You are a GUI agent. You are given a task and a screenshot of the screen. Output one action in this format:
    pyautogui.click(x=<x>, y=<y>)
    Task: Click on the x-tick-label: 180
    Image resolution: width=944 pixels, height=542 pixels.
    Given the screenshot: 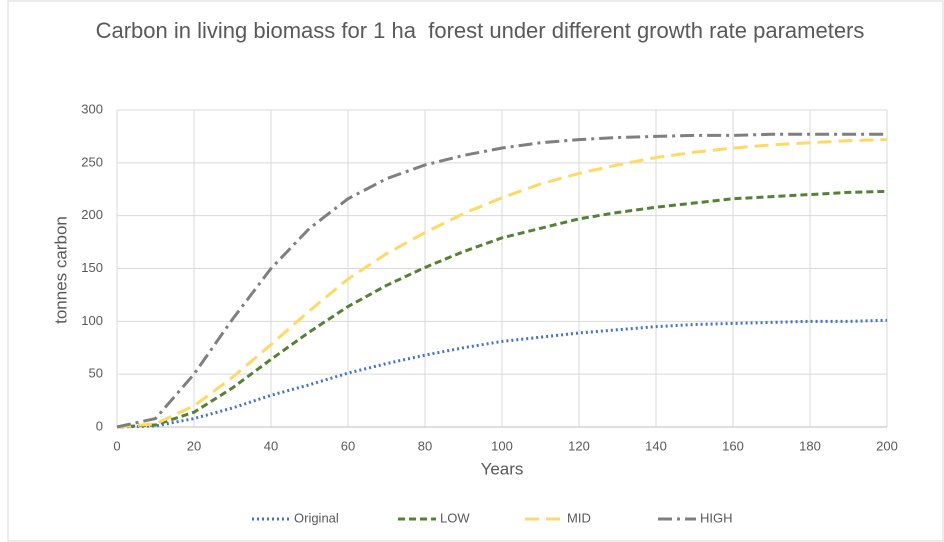 What is the action you would take?
    pyautogui.click(x=810, y=445)
    